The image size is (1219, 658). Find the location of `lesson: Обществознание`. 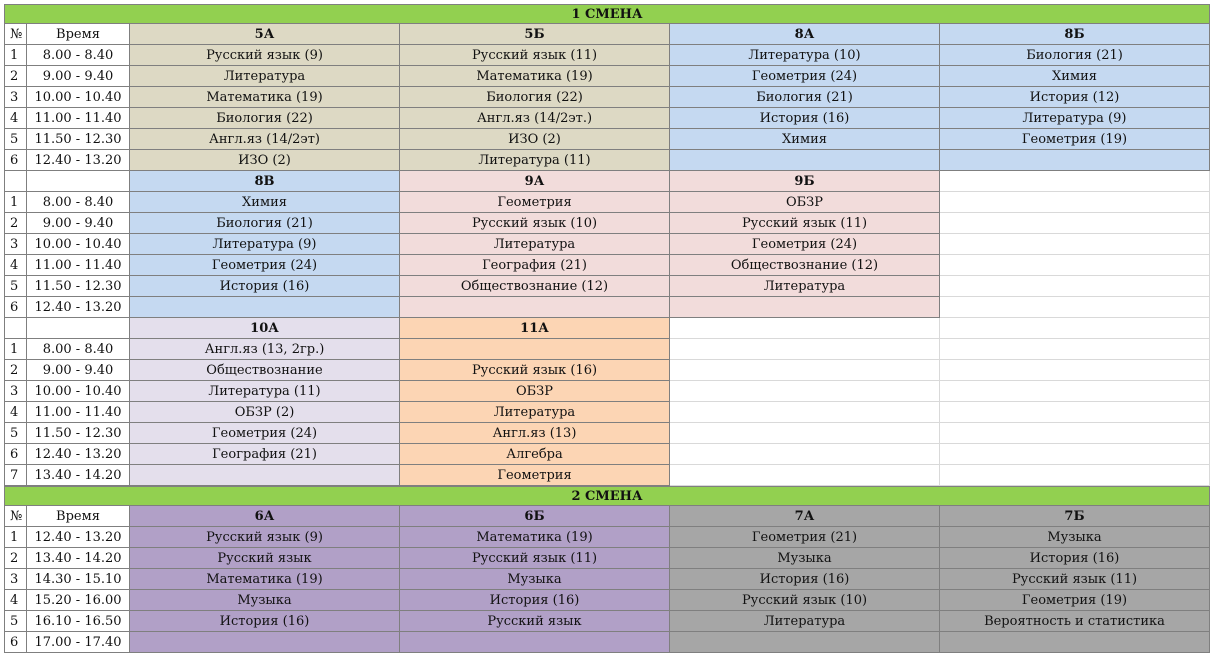

lesson: Обществознание is located at coordinates (265, 370).